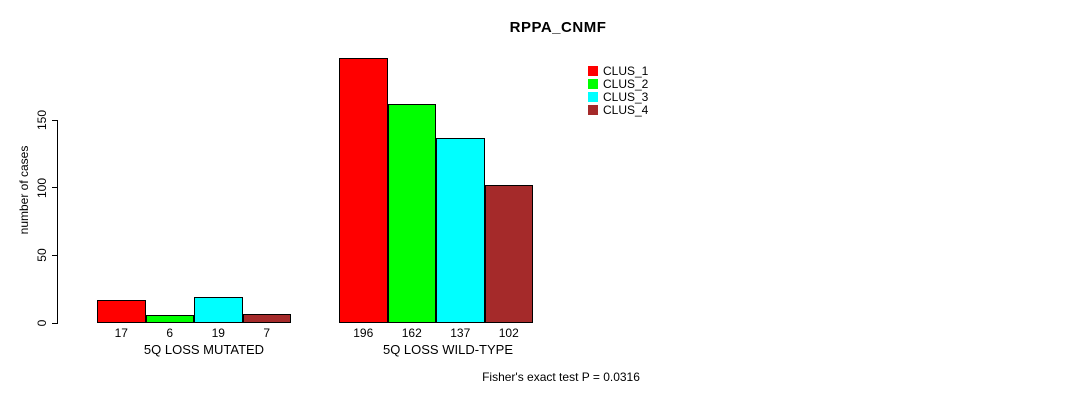 The image size is (1090, 400). What do you see at coordinates (42, 120) in the screenshot?
I see `y-tick-label: 150` at bounding box center [42, 120].